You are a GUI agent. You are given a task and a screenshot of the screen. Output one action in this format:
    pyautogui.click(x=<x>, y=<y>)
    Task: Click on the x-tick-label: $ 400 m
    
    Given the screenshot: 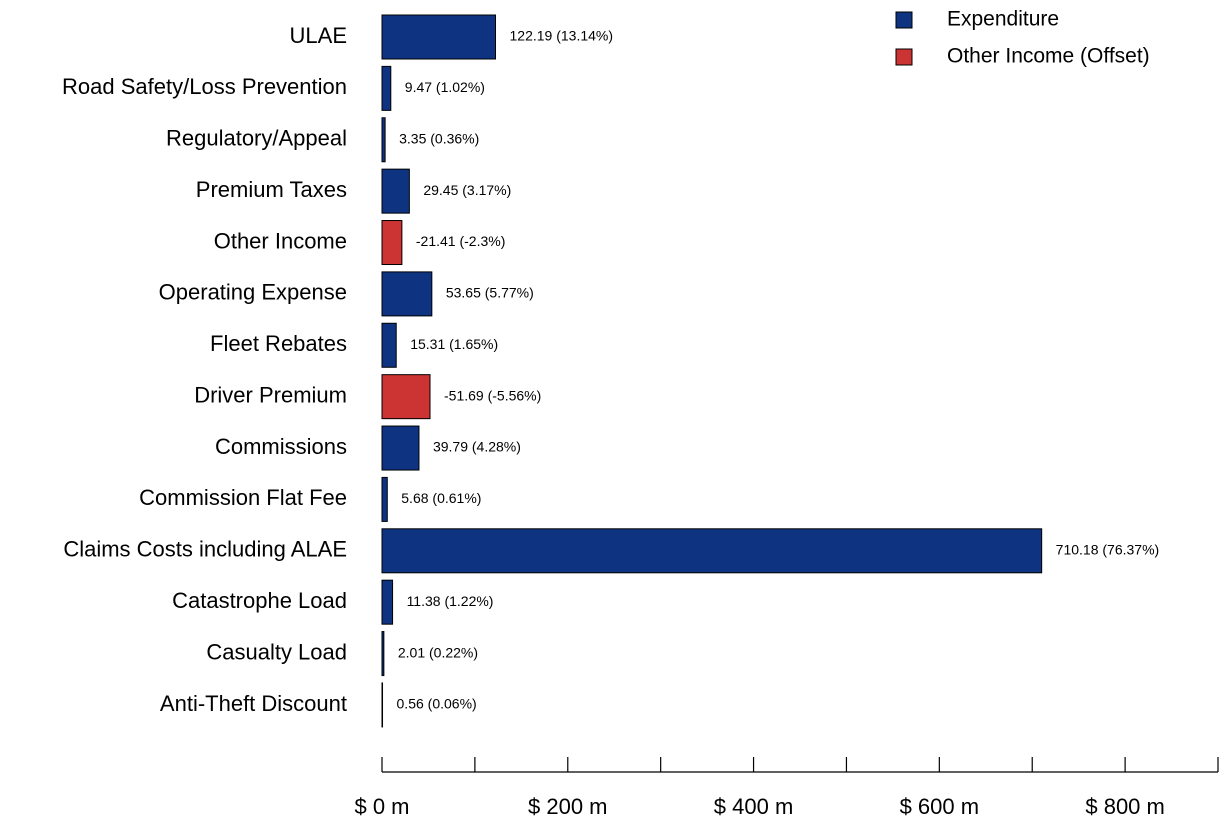 What is the action you would take?
    pyautogui.click(x=754, y=806)
    